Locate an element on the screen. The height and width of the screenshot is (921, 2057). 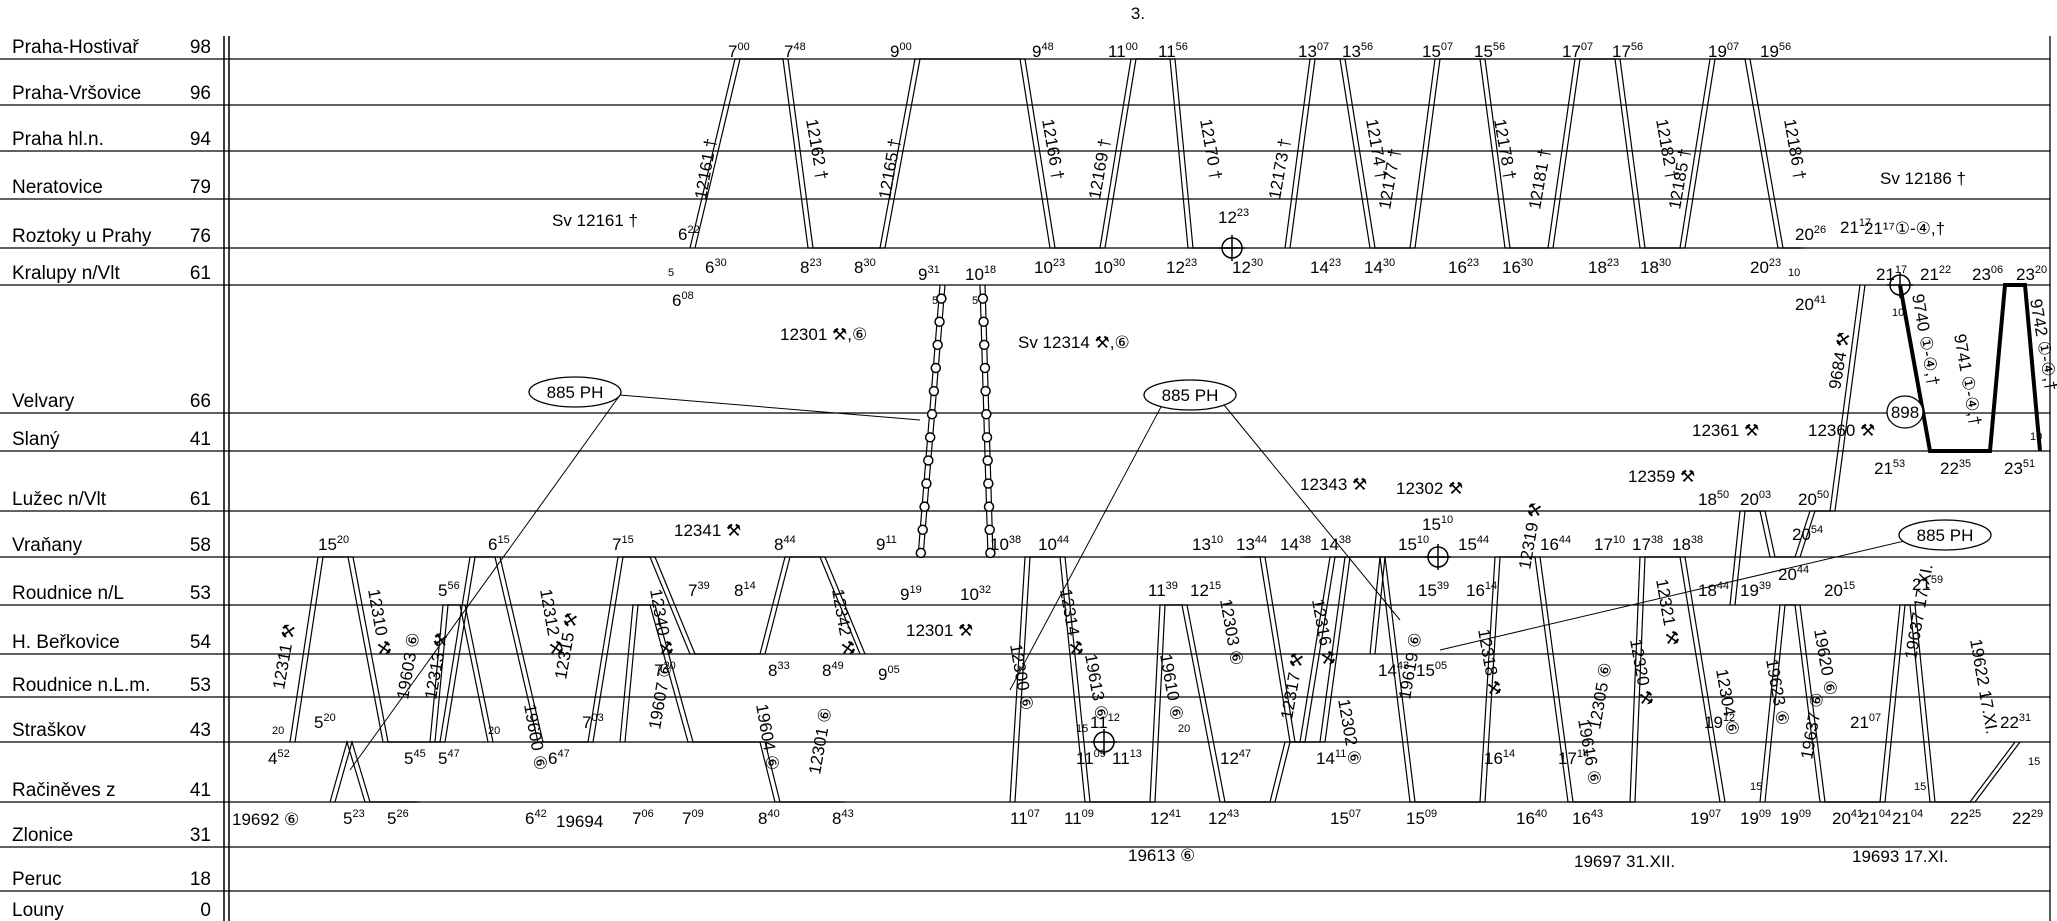
time-label: 2041 is located at coordinates (1810, 304).